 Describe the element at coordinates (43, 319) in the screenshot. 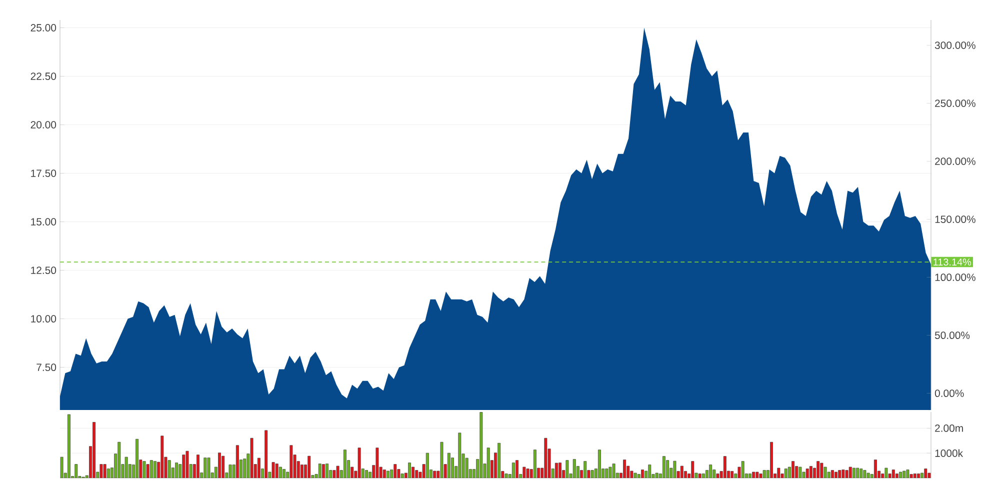

I see `y-tick-label: 10.00` at that location.